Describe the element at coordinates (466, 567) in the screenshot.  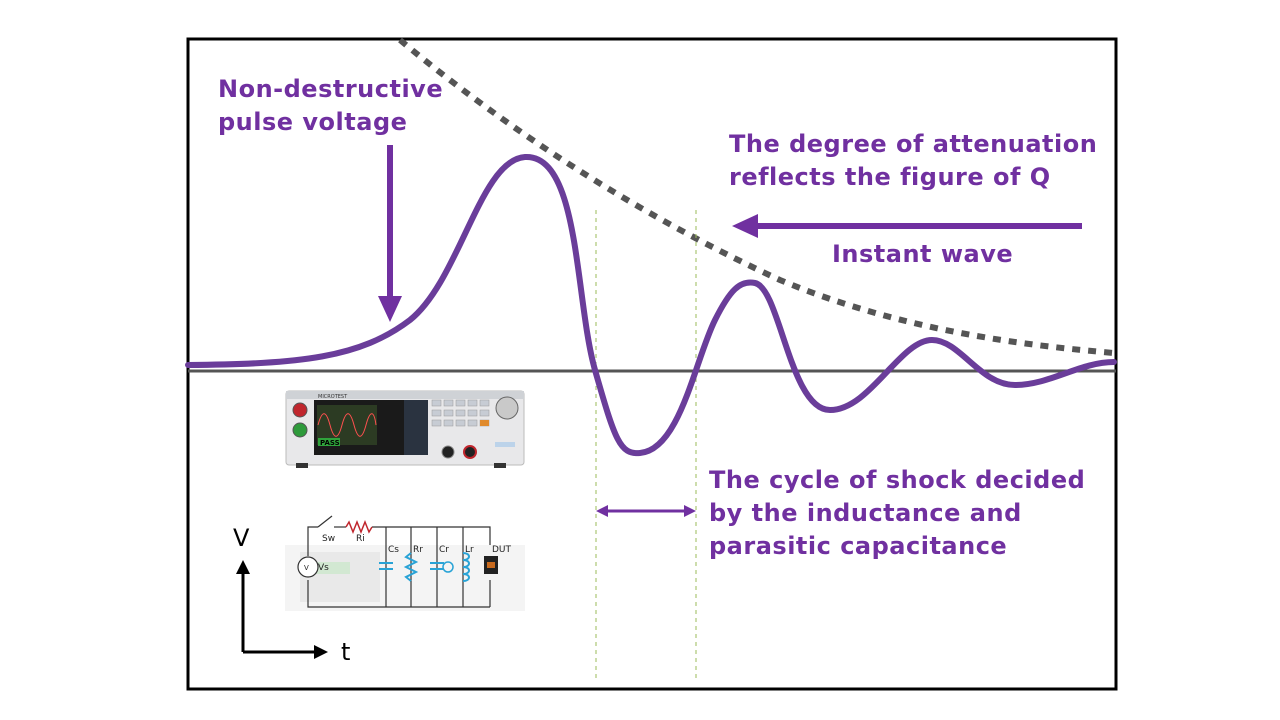
I see `inductor-lr-icon` at that location.